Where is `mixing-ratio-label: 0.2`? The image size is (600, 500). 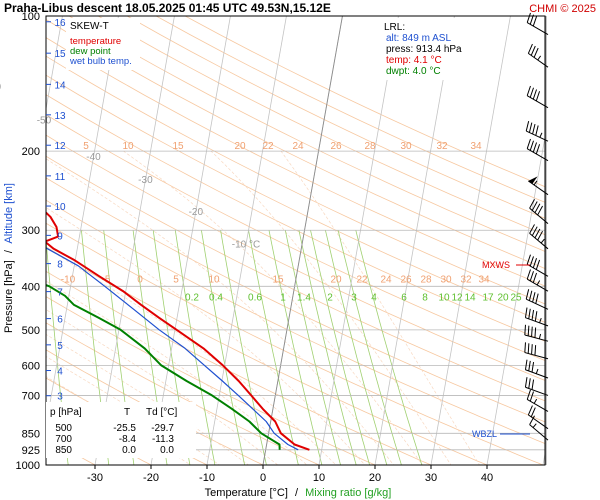 mixing-ratio-label: 0.2 is located at coordinates (192, 297).